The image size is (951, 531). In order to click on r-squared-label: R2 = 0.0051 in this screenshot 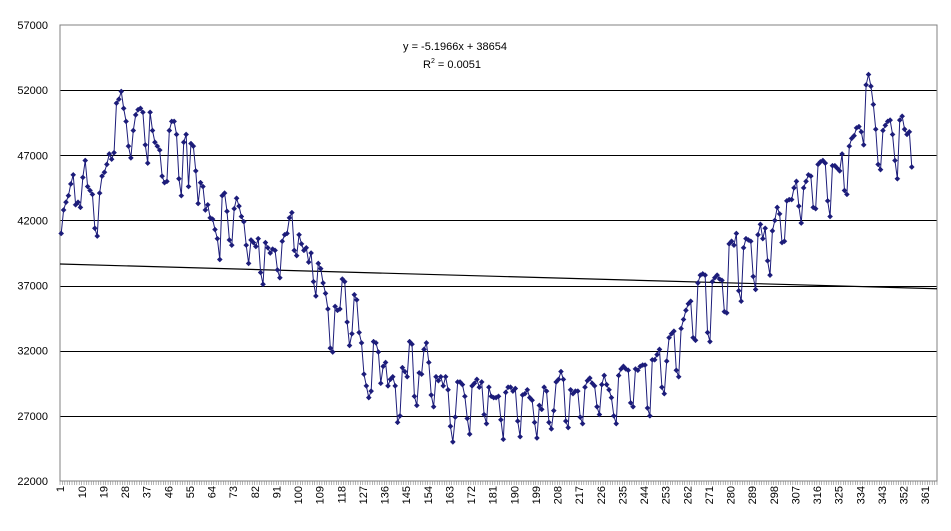, I will do `click(452, 64)`.